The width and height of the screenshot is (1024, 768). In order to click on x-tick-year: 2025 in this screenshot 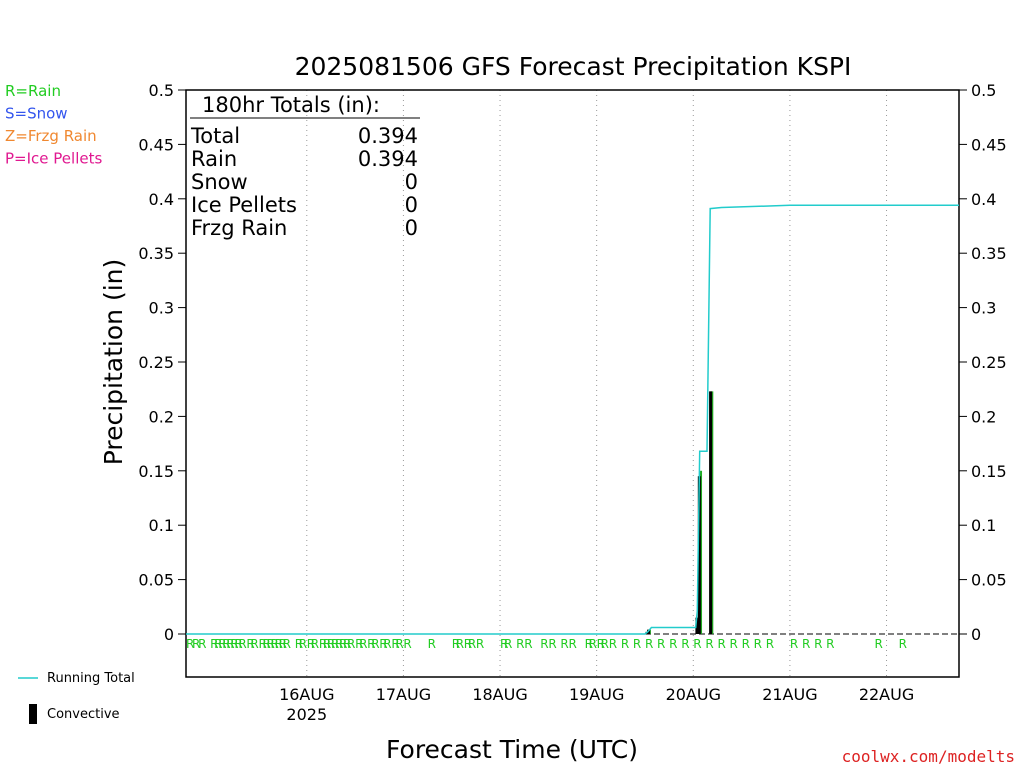, I will do `click(306, 714)`.